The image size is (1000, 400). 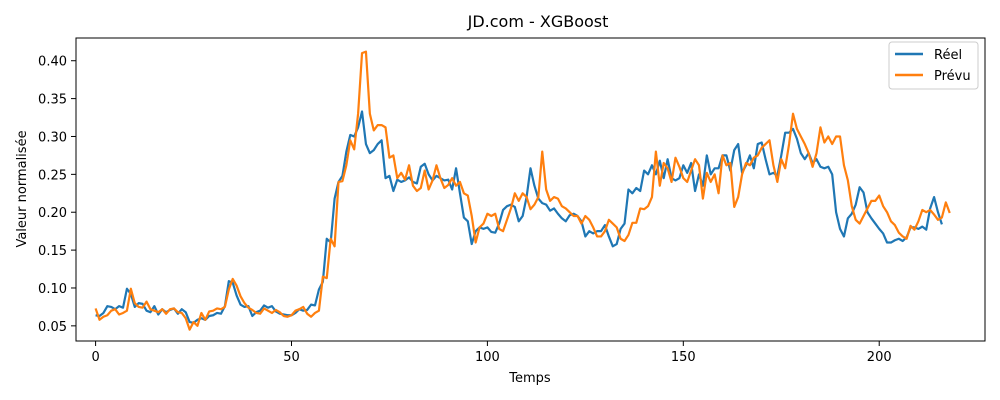 What do you see at coordinates (52, 62) in the screenshot?
I see `y-tick-label: 0.40` at bounding box center [52, 62].